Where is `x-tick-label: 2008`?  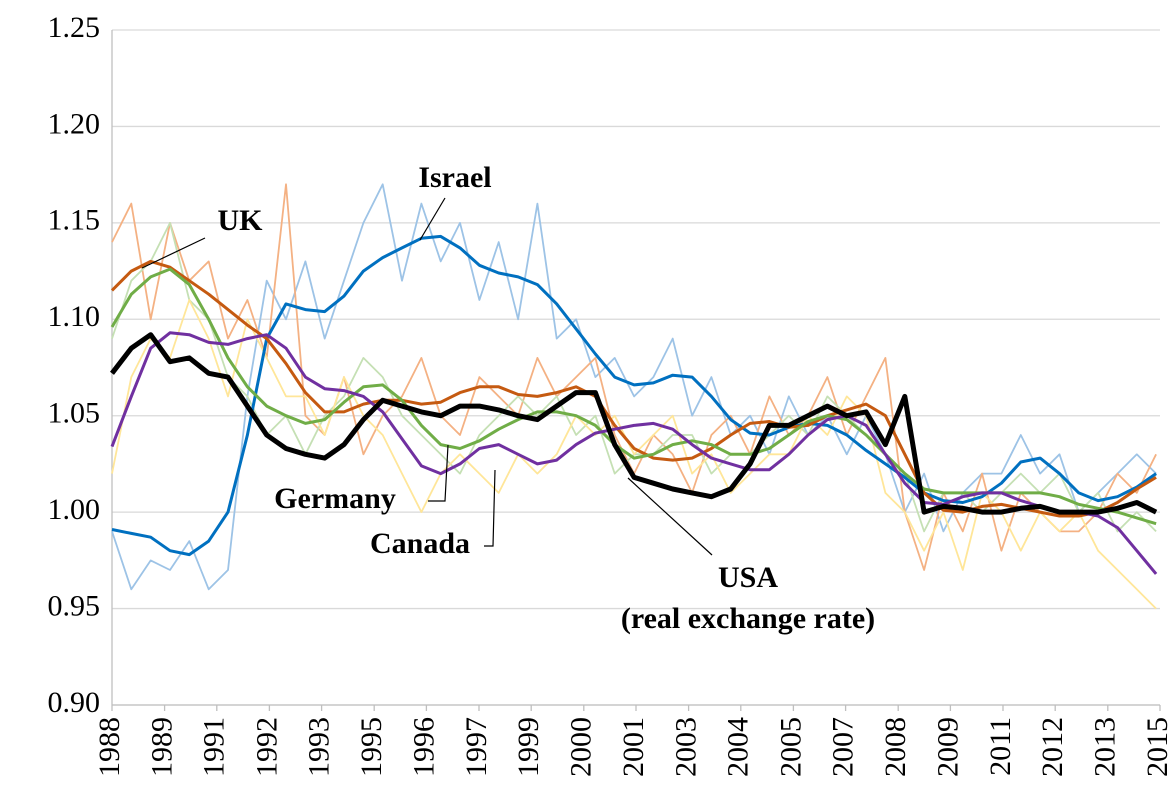 x-tick-label: 2008 is located at coordinates (895, 747).